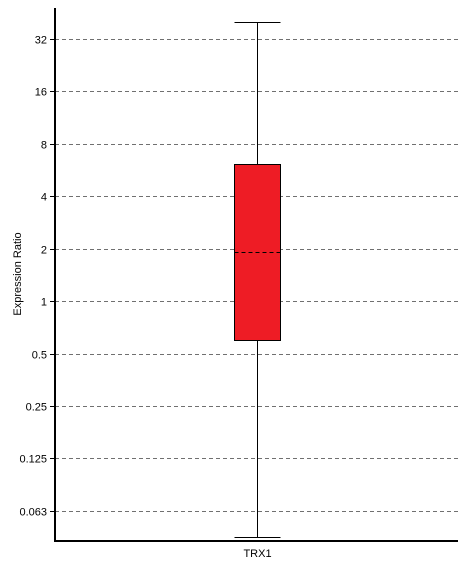 The image size is (462, 562). What do you see at coordinates (33, 513) in the screenshot?
I see `y-tick-label: 0.063` at bounding box center [33, 513].